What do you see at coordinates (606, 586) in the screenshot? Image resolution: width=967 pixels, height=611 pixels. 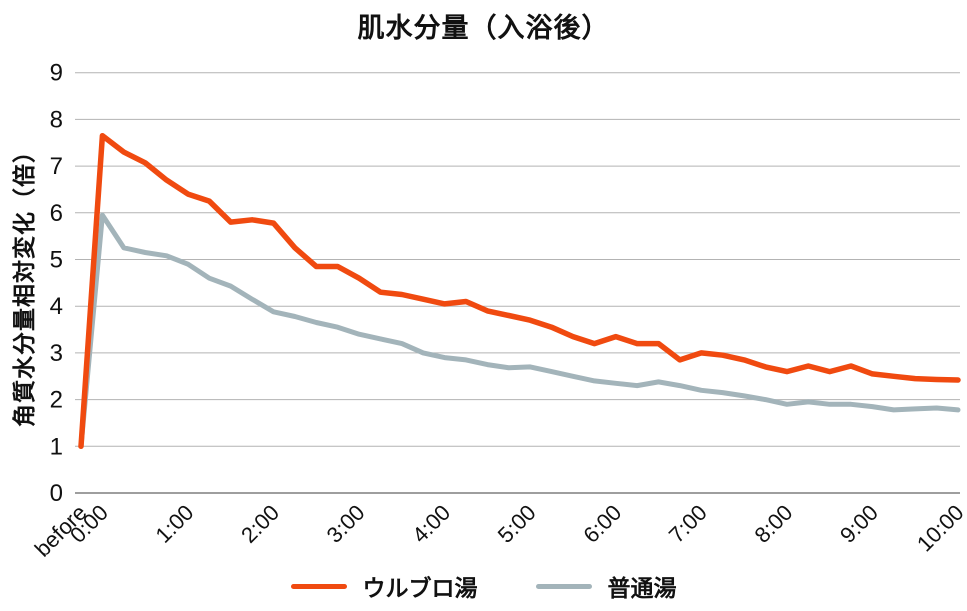 I see `legend-item-futsu: 普通湯` at bounding box center [606, 586].